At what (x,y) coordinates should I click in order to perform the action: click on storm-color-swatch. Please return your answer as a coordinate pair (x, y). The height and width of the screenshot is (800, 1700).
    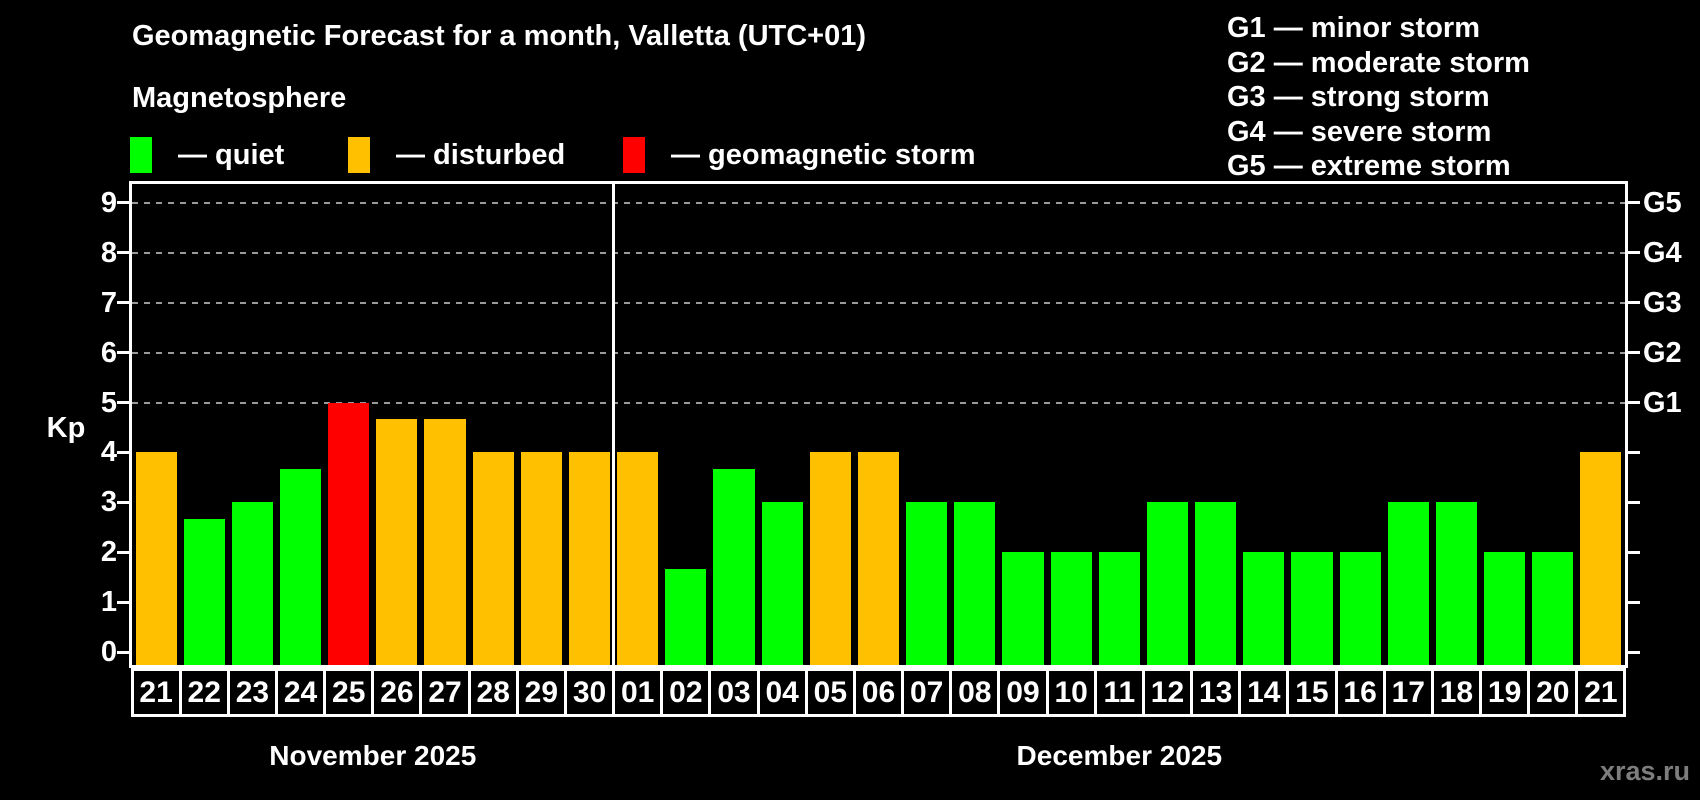
    Looking at the image, I should click on (634, 155).